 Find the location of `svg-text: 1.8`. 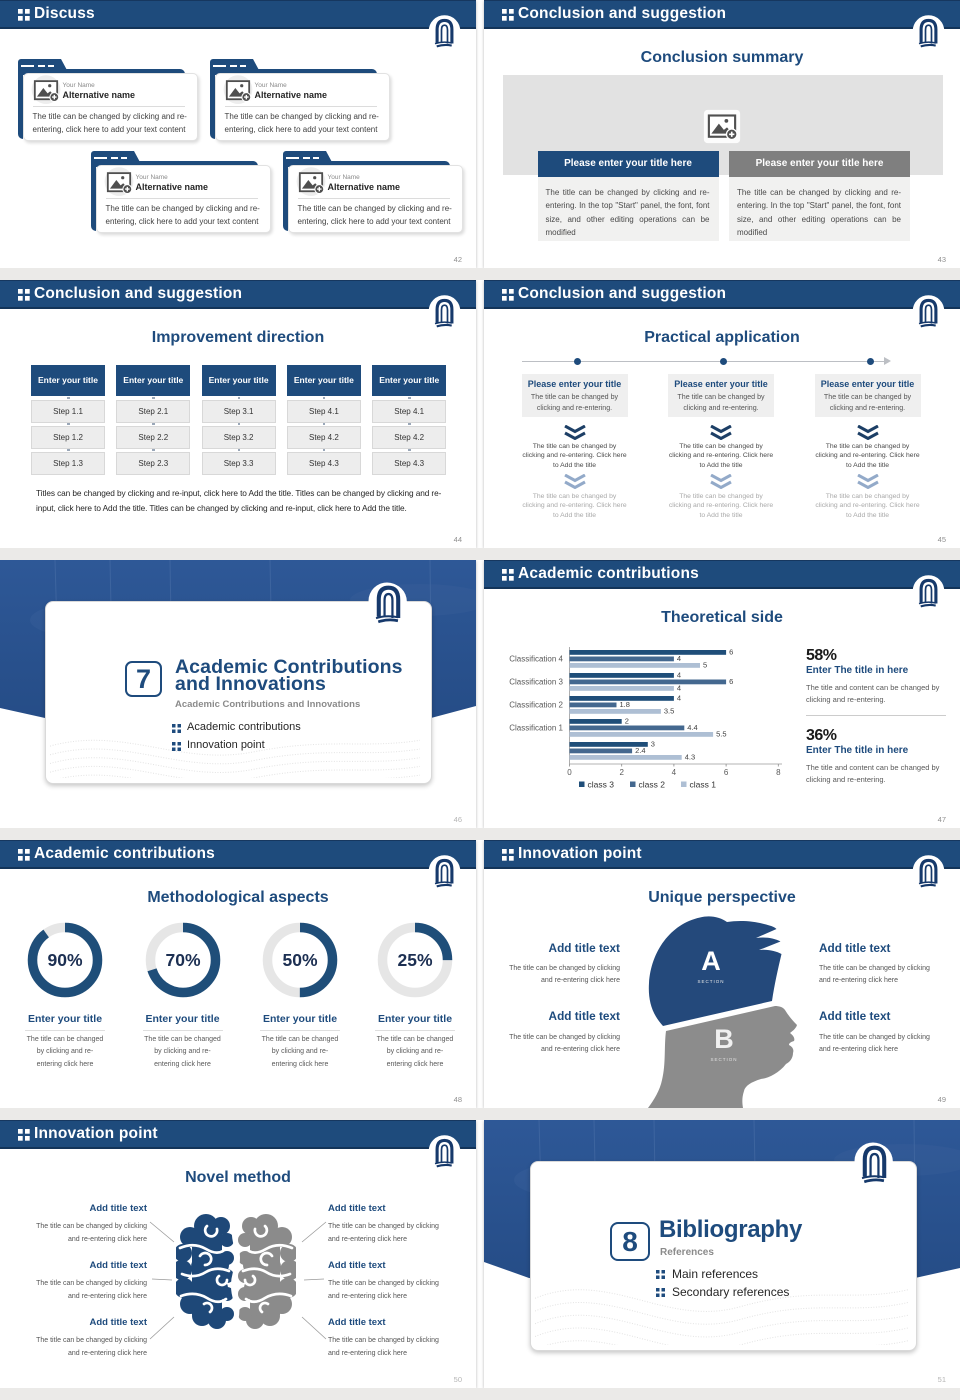

svg-text: 1.8 is located at coordinates (625, 704).